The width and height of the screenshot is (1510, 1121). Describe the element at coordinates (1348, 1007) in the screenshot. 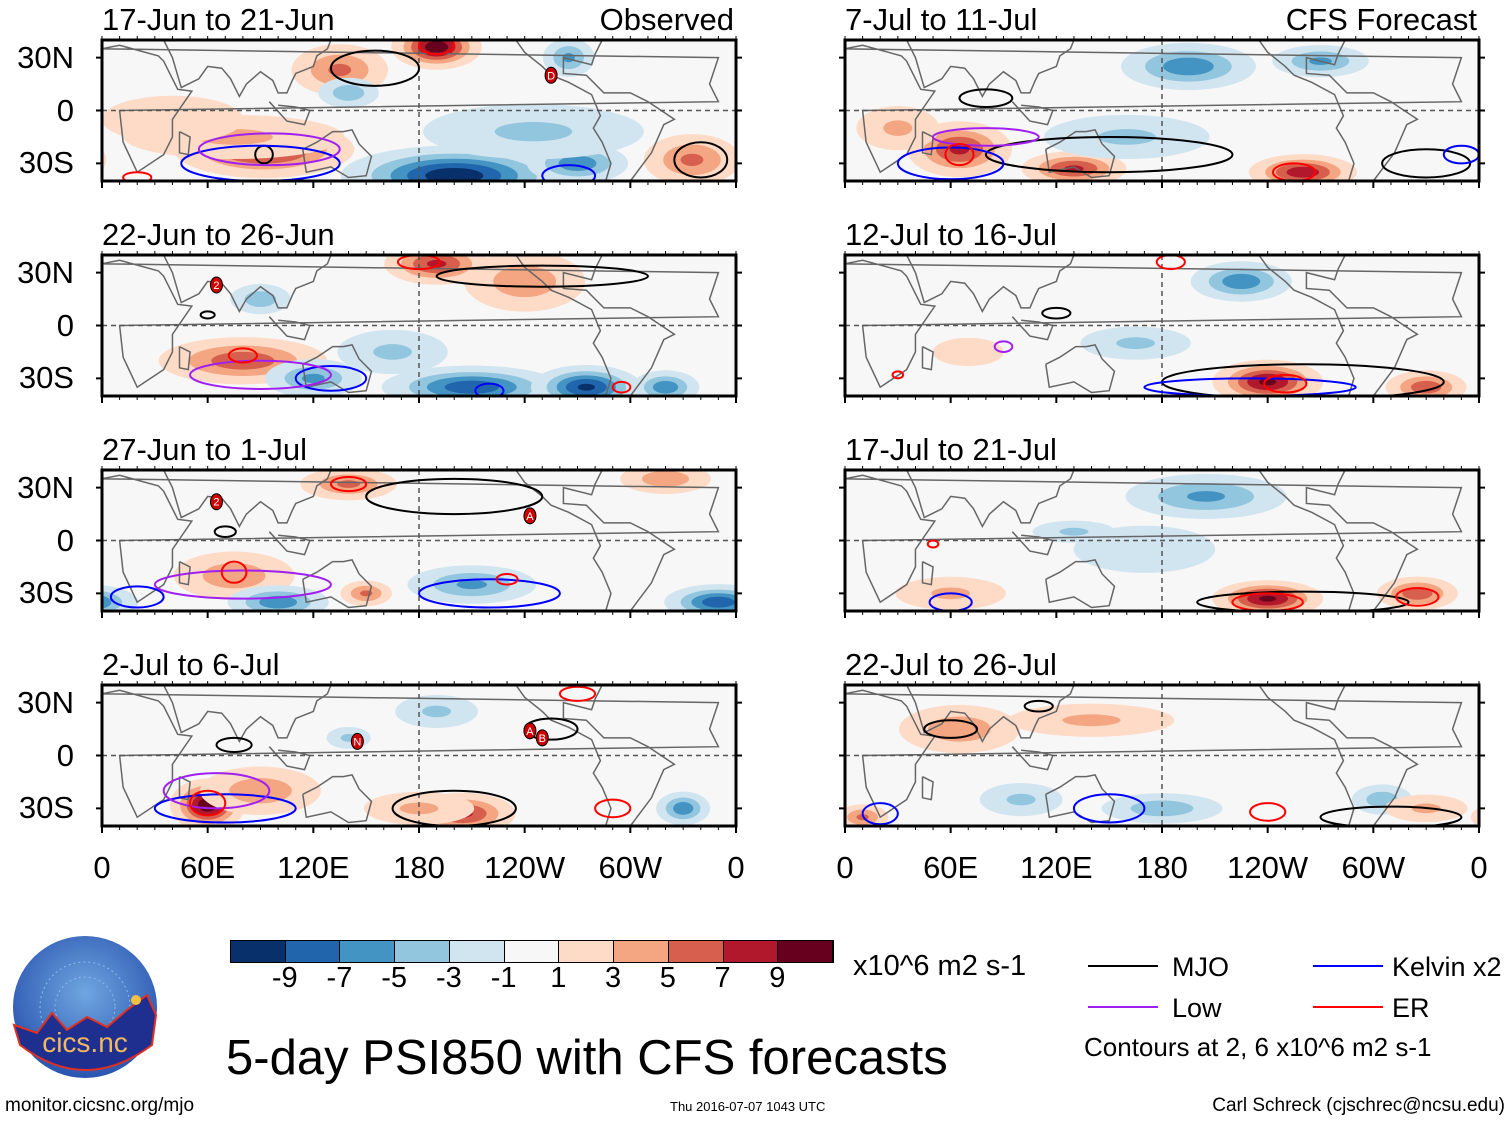

I see `legend-line-er` at that location.